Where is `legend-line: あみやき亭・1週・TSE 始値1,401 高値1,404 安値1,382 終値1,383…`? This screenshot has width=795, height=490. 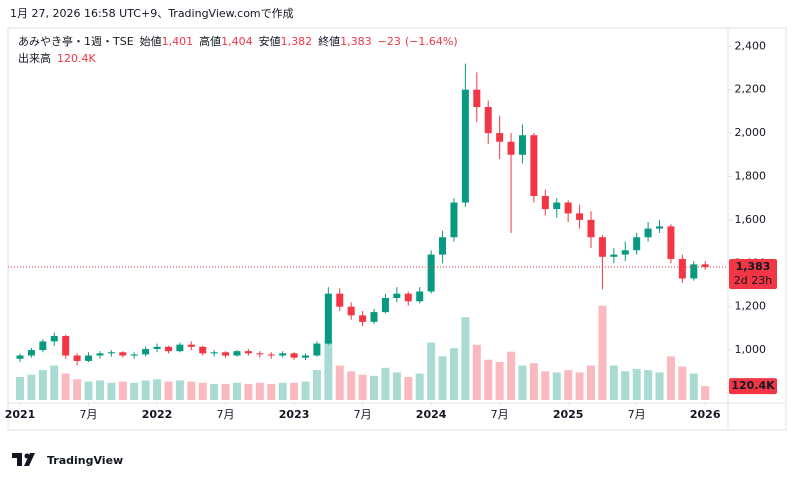 legend-line: あみやき亭・1週・TSE 始値1,401 高値1,404 安値1,382 終値1,383… is located at coordinates (238, 41).